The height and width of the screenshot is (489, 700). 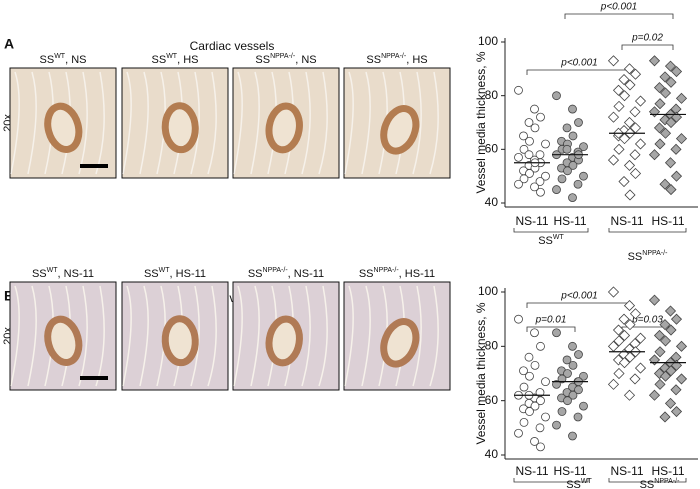 I want to click on image-label-rest: , HS-11, so click(x=188, y=274).